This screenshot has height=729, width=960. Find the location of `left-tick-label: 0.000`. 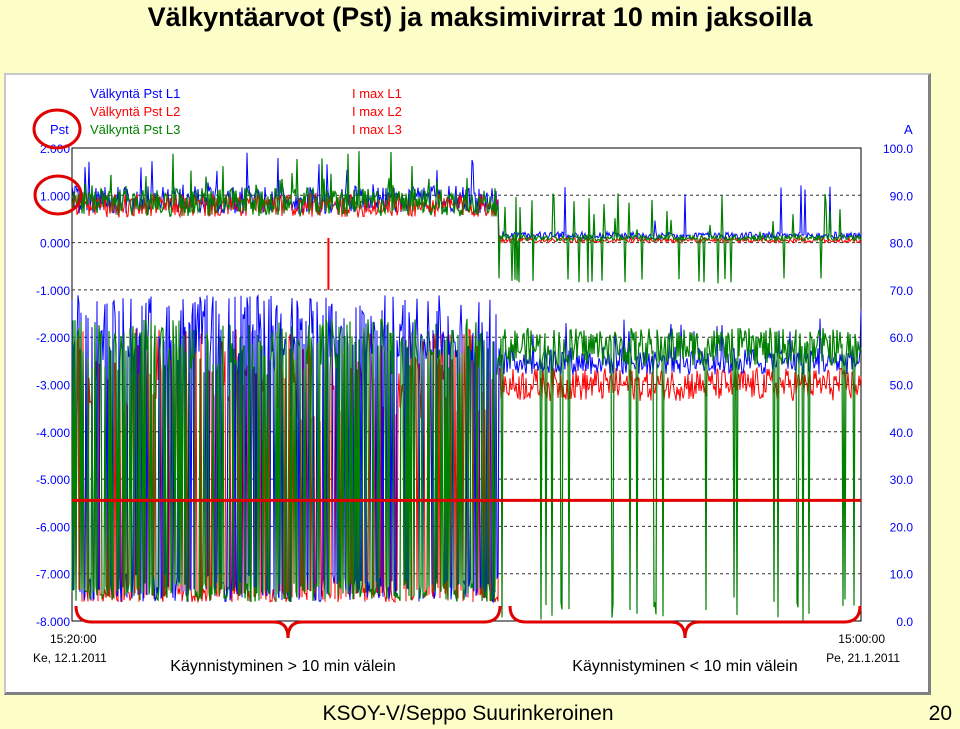

left-tick-label: 0.000 is located at coordinates (55, 244).